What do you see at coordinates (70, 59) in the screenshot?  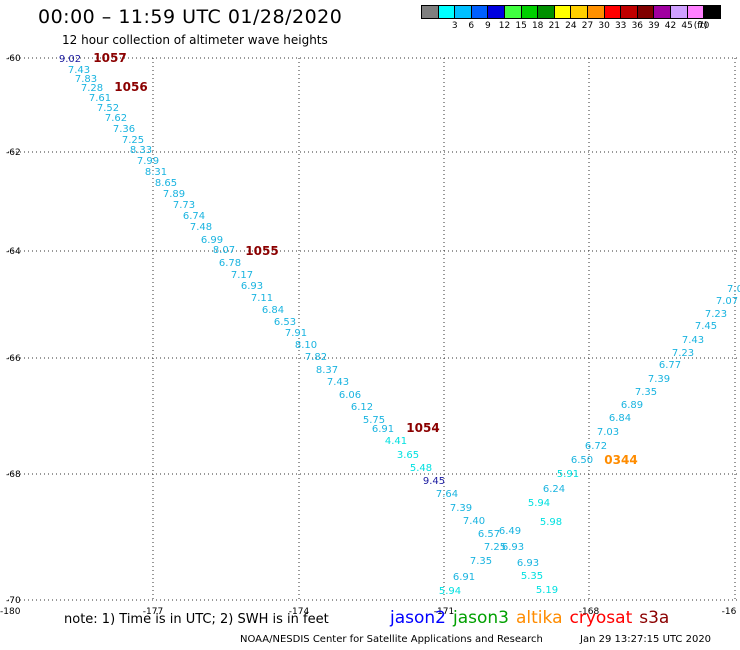 I see `wave-height-reading: 9.02` at bounding box center [70, 59].